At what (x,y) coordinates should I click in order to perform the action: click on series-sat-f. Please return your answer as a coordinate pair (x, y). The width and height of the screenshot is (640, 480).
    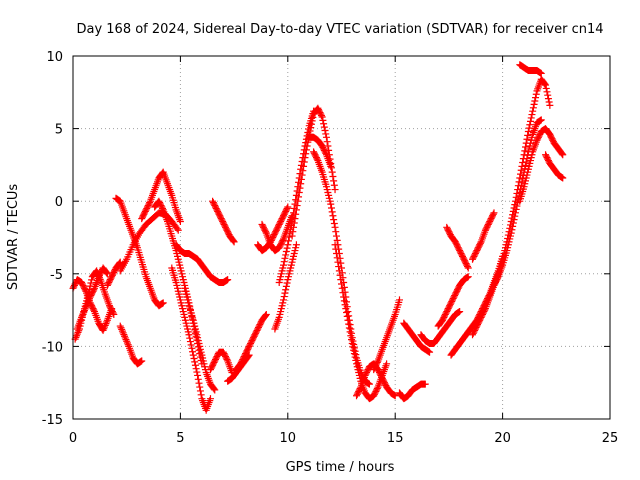
    Looking at the image, I should click on (139, 252).